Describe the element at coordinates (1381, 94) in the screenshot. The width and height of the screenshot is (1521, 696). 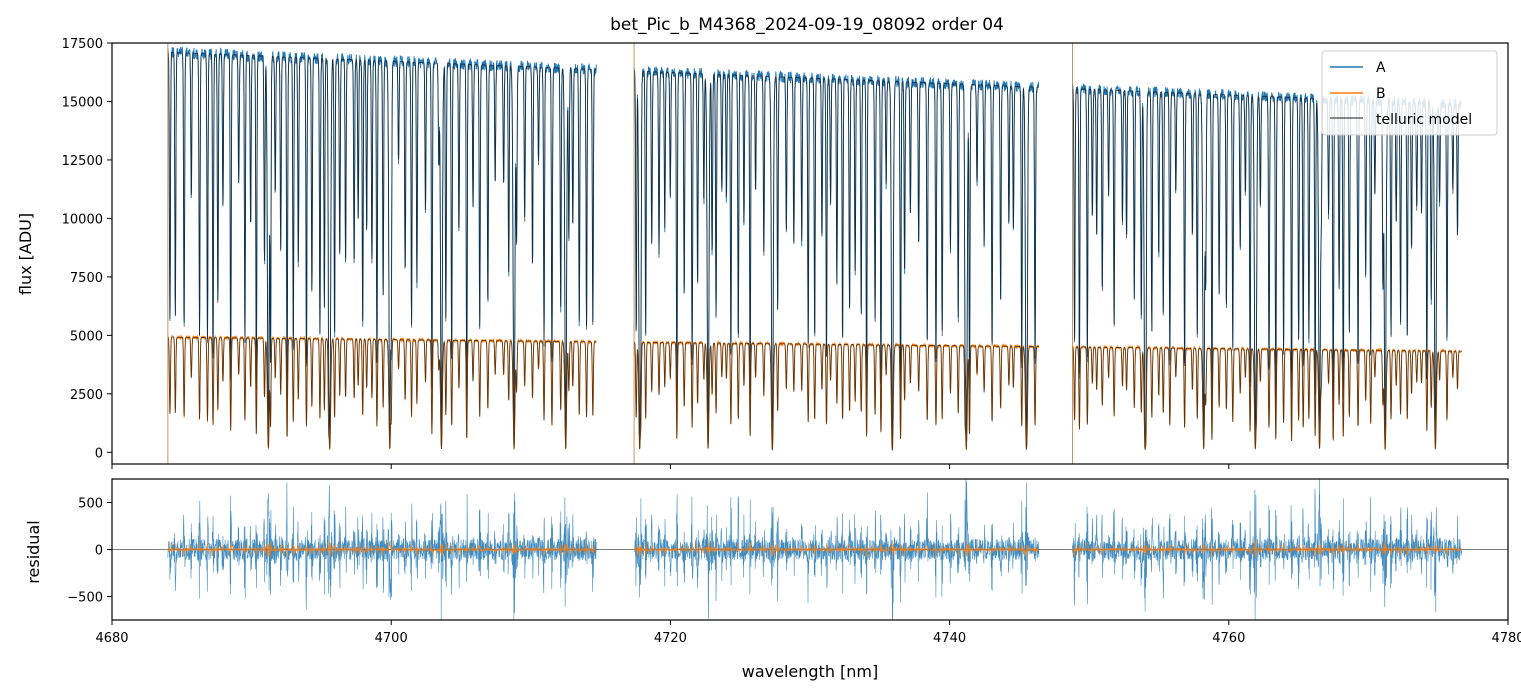
I see `legend-label-b: B` at that location.